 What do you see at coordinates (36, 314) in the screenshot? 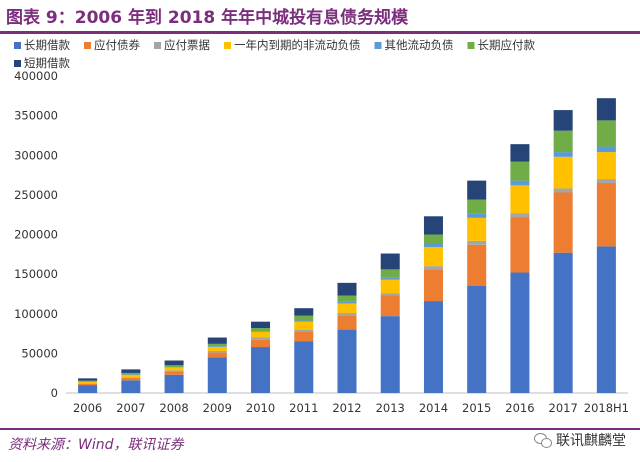
I see `y-tick-label: 100000` at bounding box center [36, 314].